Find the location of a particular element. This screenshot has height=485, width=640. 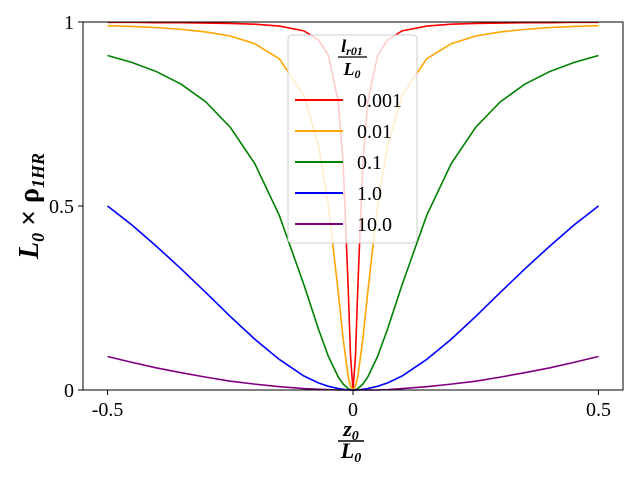

legend-label: 0.001 is located at coordinates (379, 101).